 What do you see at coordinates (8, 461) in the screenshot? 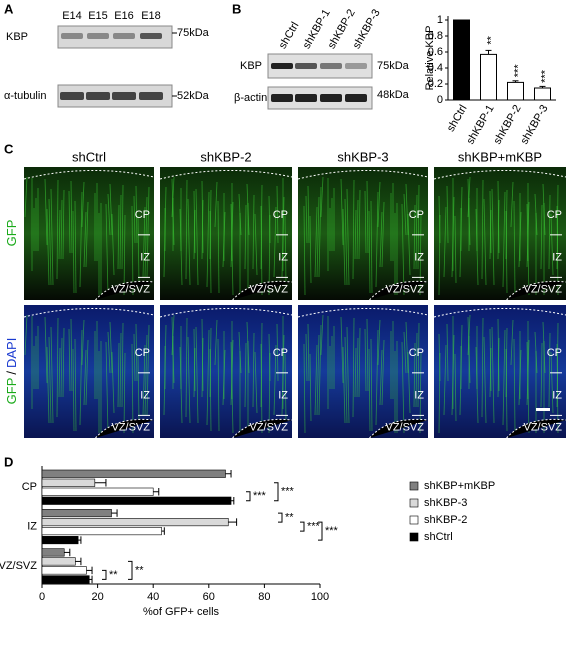
I see `panel-d: D` at bounding box center [8, 461].